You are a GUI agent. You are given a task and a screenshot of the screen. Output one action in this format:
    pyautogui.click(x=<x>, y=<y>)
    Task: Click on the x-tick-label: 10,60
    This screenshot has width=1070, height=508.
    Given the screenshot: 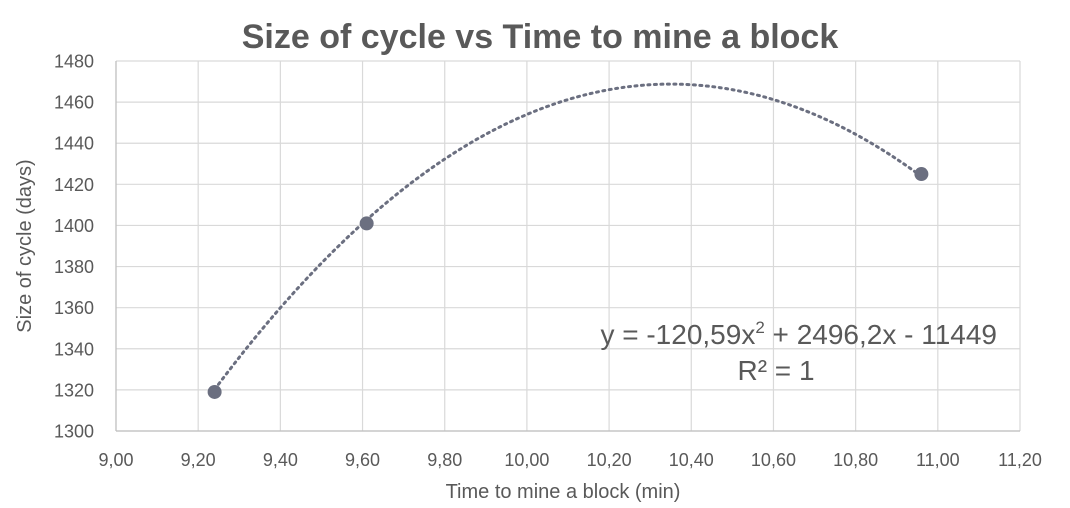 What is the action you would take?
    pyautogui.click(x=773, y=460)
    